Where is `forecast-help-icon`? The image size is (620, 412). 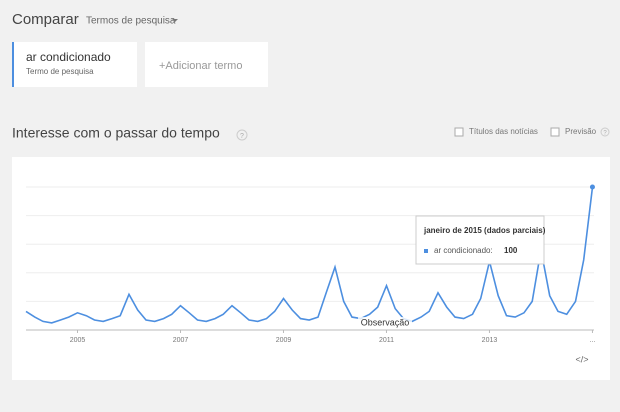
forecast-help-icon is located at coordinates (605, 132).